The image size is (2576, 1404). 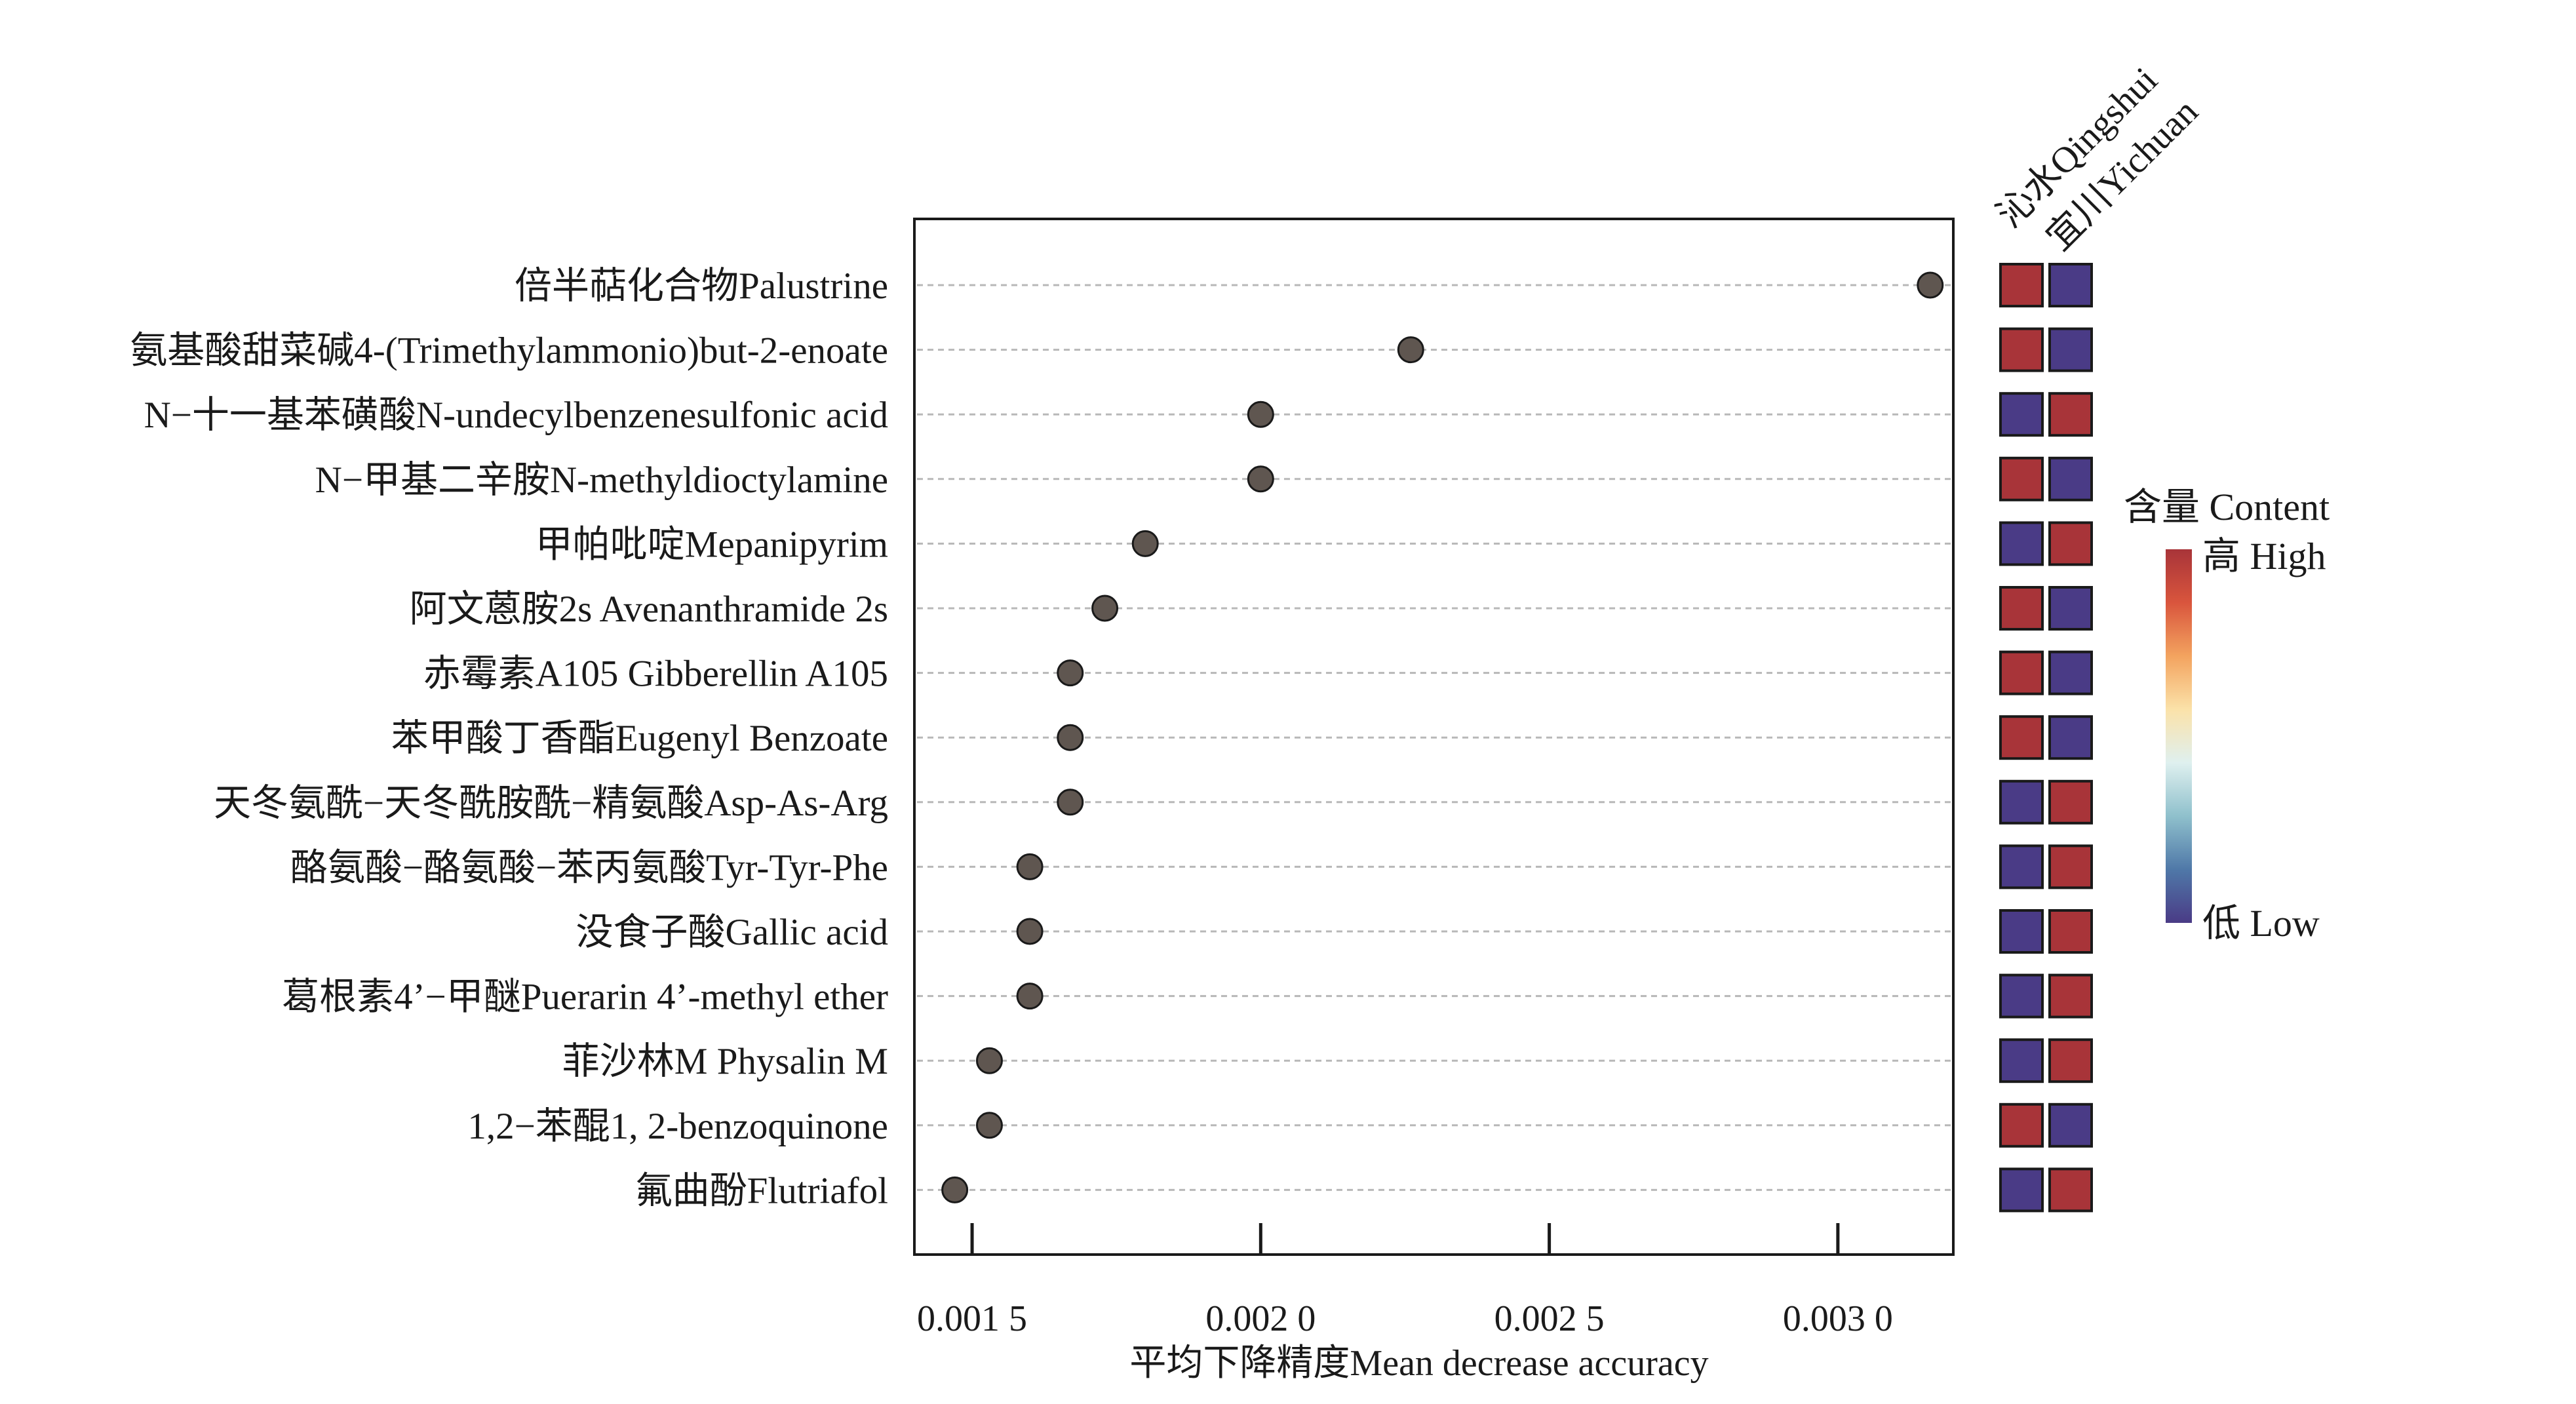 What do you see at coordinates (589, 867) in the screenshot?
I see `row-label: 酪氨酸−酪氨酸−苯丙氨酸Tyr-Tyr-Phe` at bounding box center [589, 867].